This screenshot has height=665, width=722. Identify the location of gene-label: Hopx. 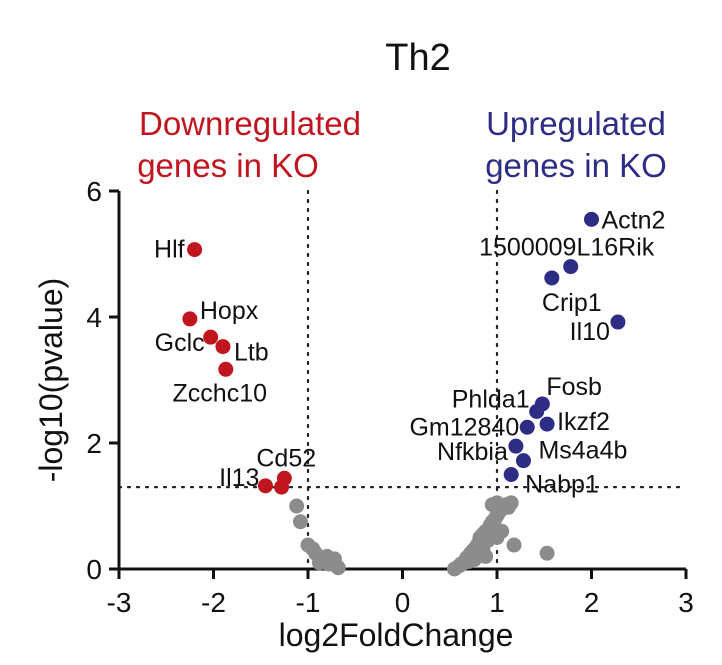
(229, 311).